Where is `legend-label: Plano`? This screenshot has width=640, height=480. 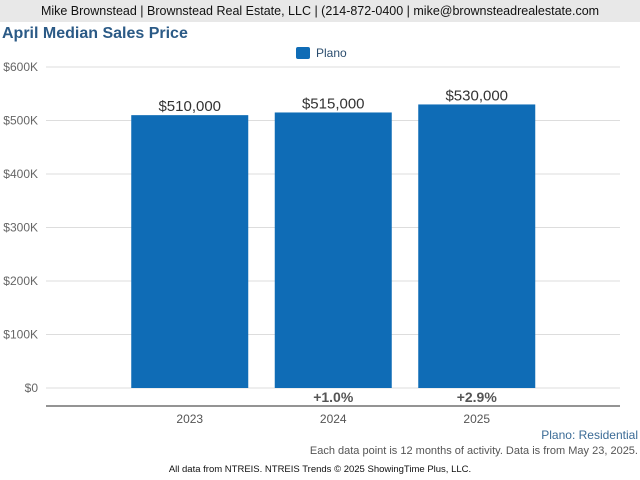
legend-label: Plano is located at coordinates (331, 53).